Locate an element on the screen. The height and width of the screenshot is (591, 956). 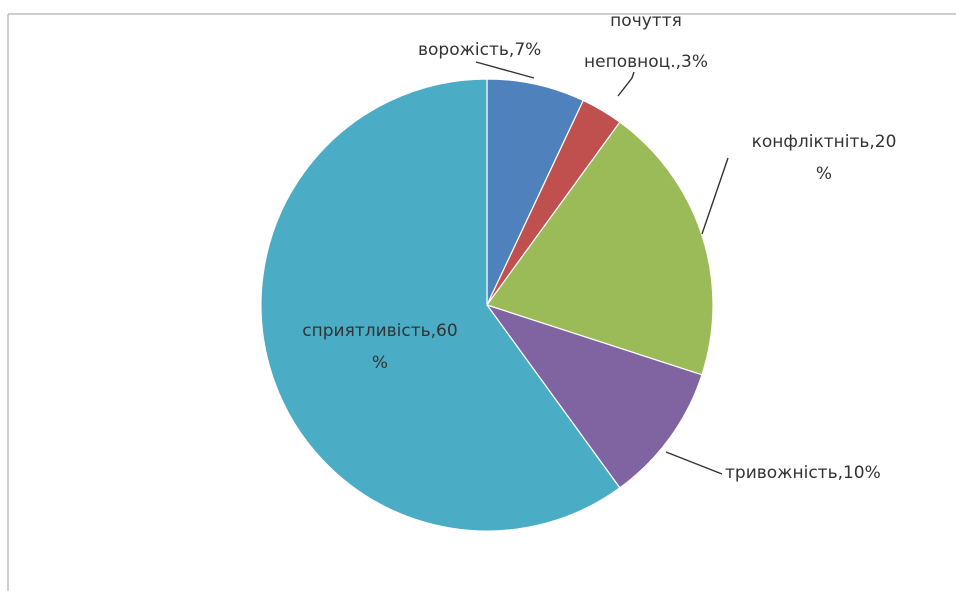
data-label-почуття-line-1: почуття is located at coordinates (646, 21).